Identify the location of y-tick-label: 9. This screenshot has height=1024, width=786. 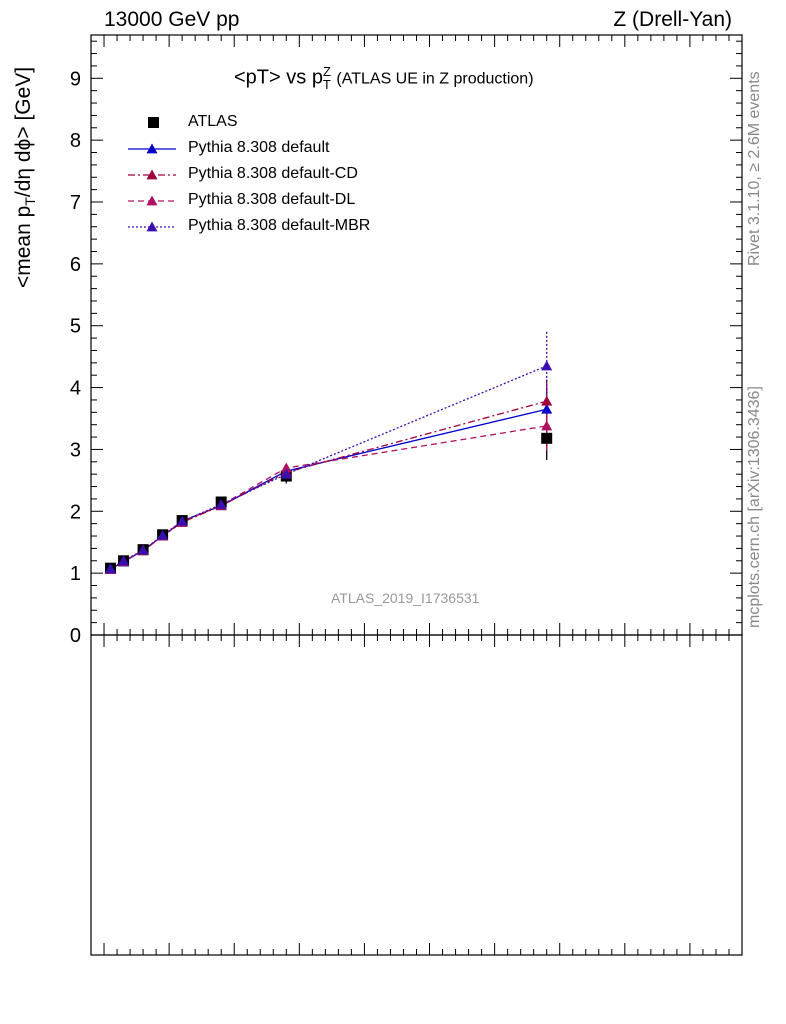
(75, 79).